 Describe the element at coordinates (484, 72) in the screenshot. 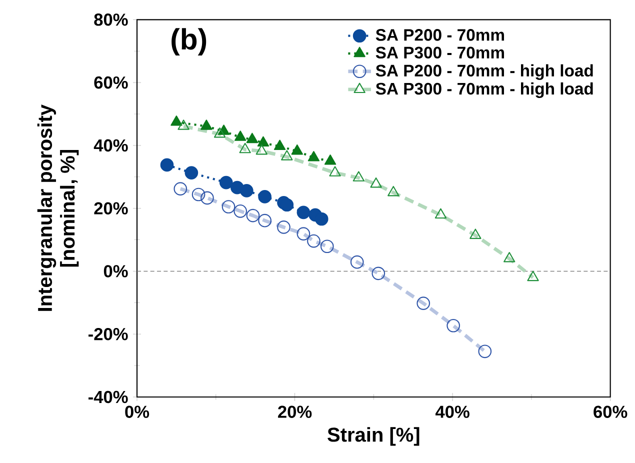

I see `legend-label: SA P200 - 70mm - high load` at that location.